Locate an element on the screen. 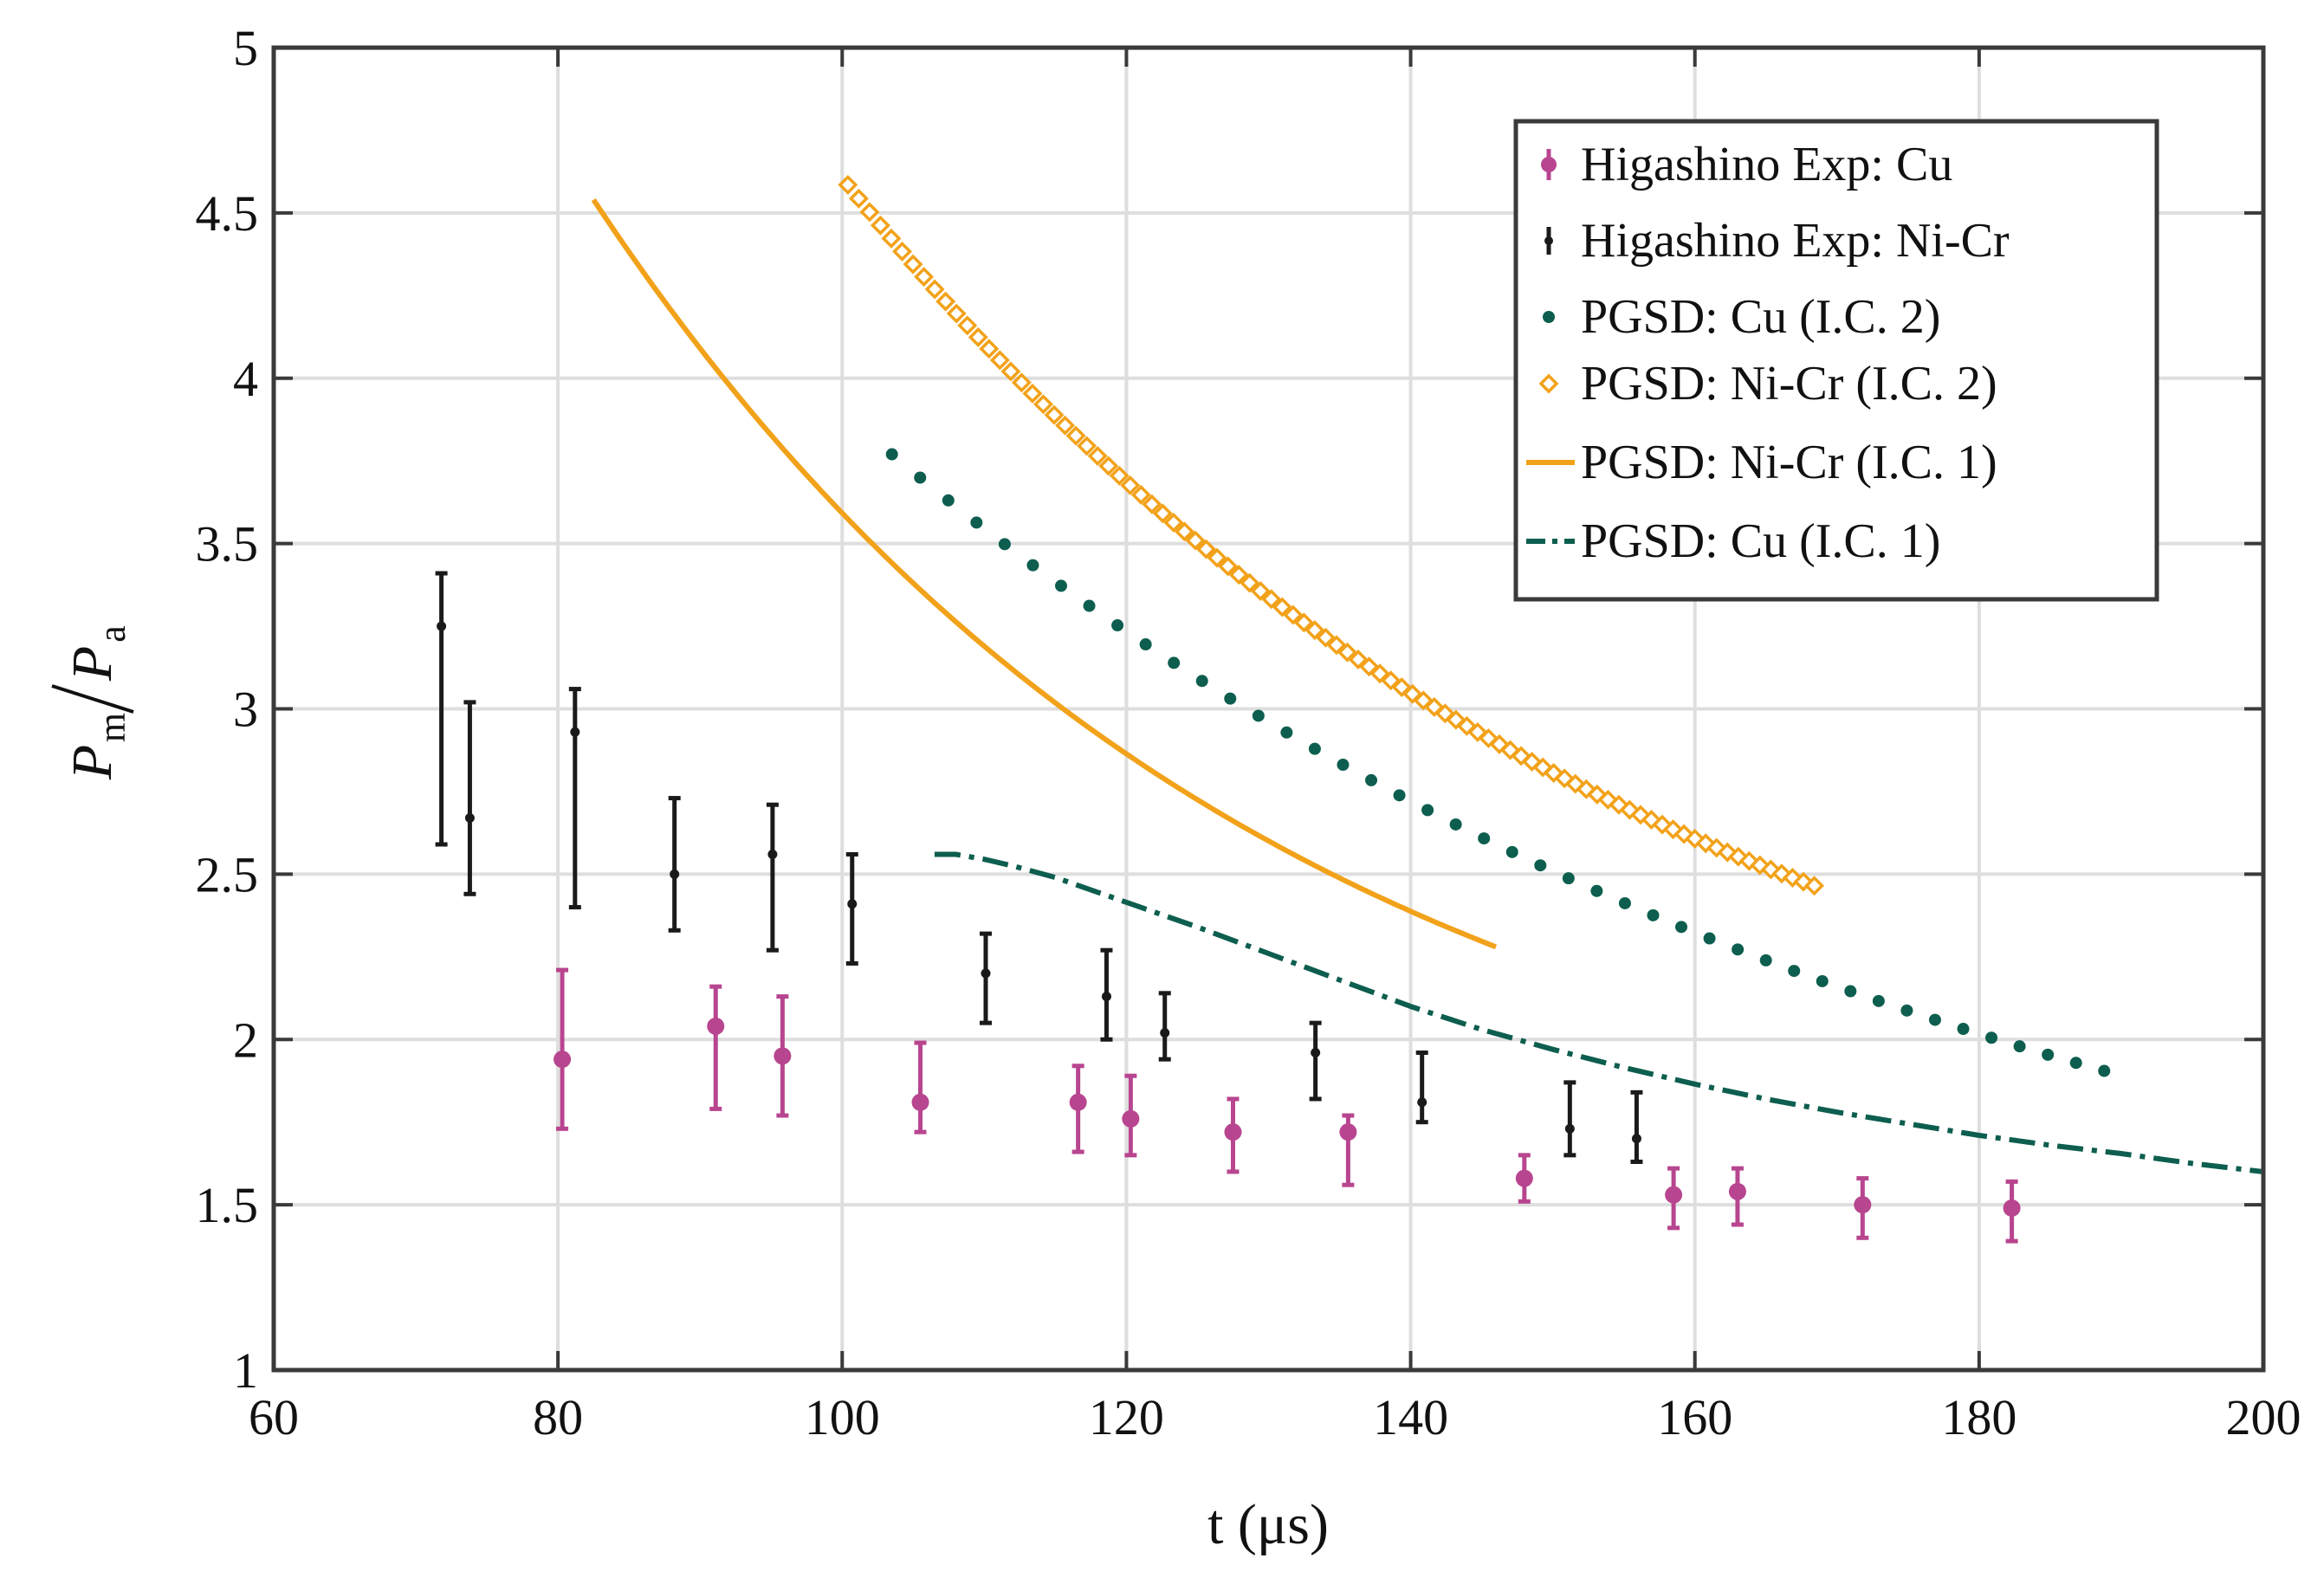  y-tick-label: 1.5 is located at coordinates (228, 1205).